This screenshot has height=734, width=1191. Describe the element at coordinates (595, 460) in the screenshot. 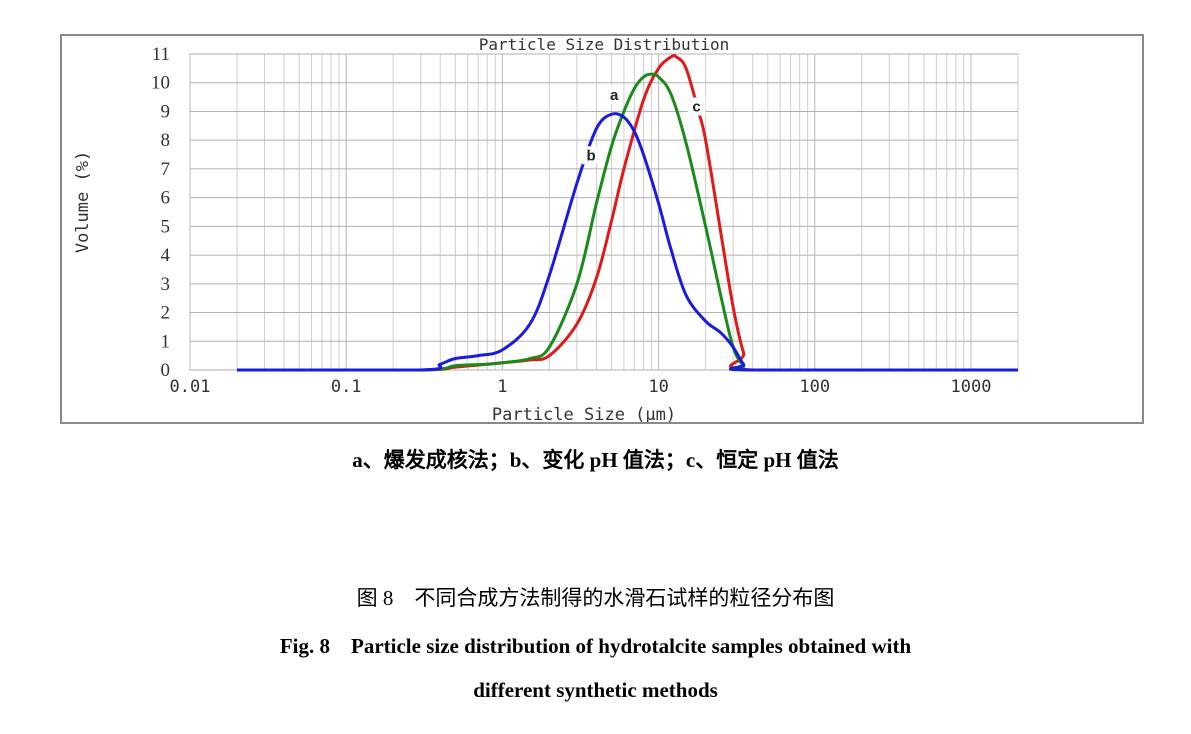

I see `curve-legend-caption: a、爆发成核法；b、变化 pH 值法；c、恒定 pH 值法` at that location.